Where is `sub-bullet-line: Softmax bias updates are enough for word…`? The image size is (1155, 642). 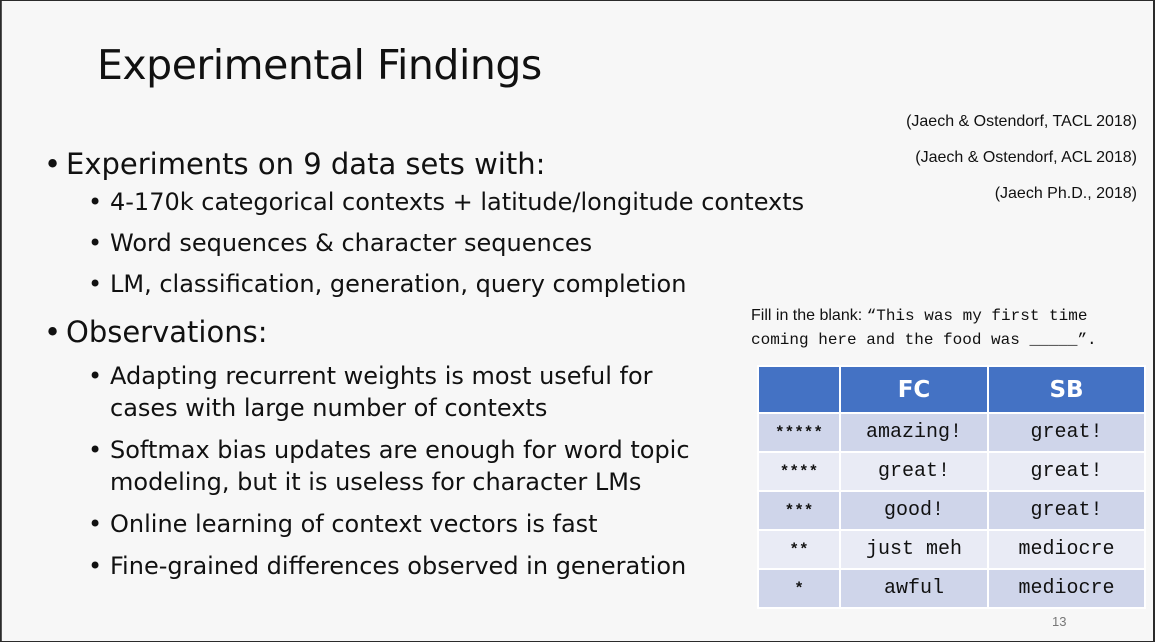
sub-bullet-line: Softmax bias updates are enough for word… is located at coordinates (400, 450).